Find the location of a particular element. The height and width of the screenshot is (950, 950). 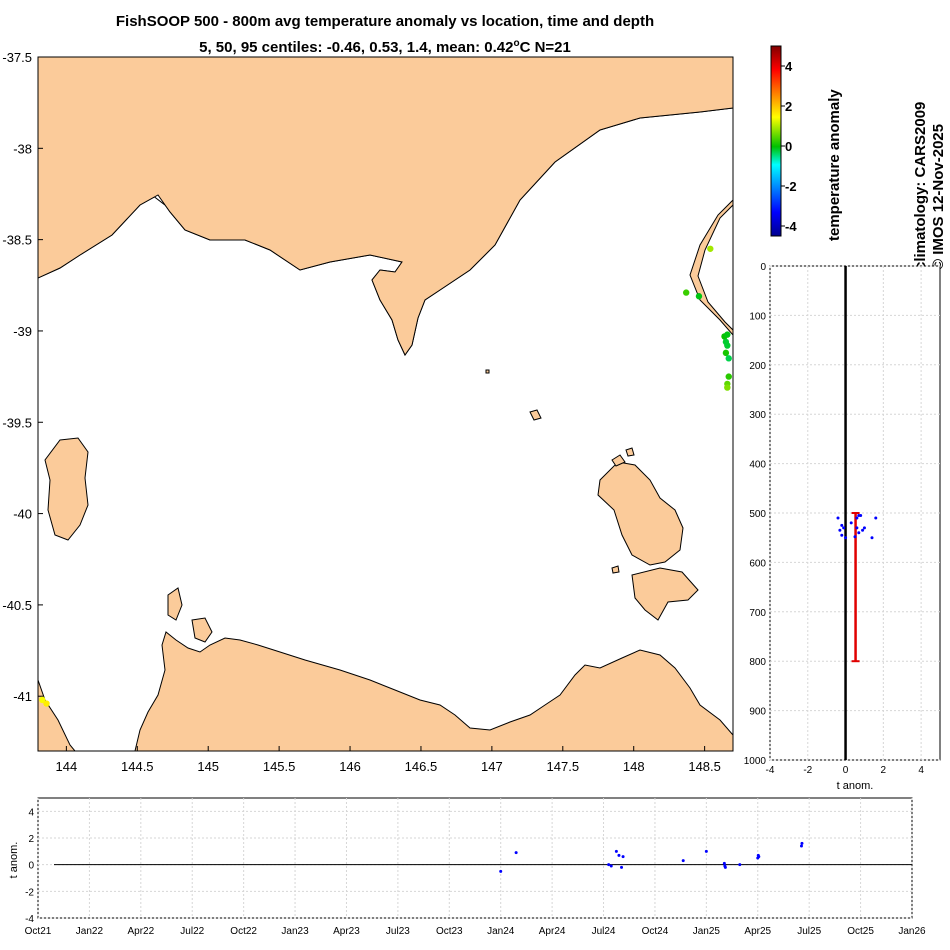

depth-xtick-label: -2 is located at coordinates (807, 770).